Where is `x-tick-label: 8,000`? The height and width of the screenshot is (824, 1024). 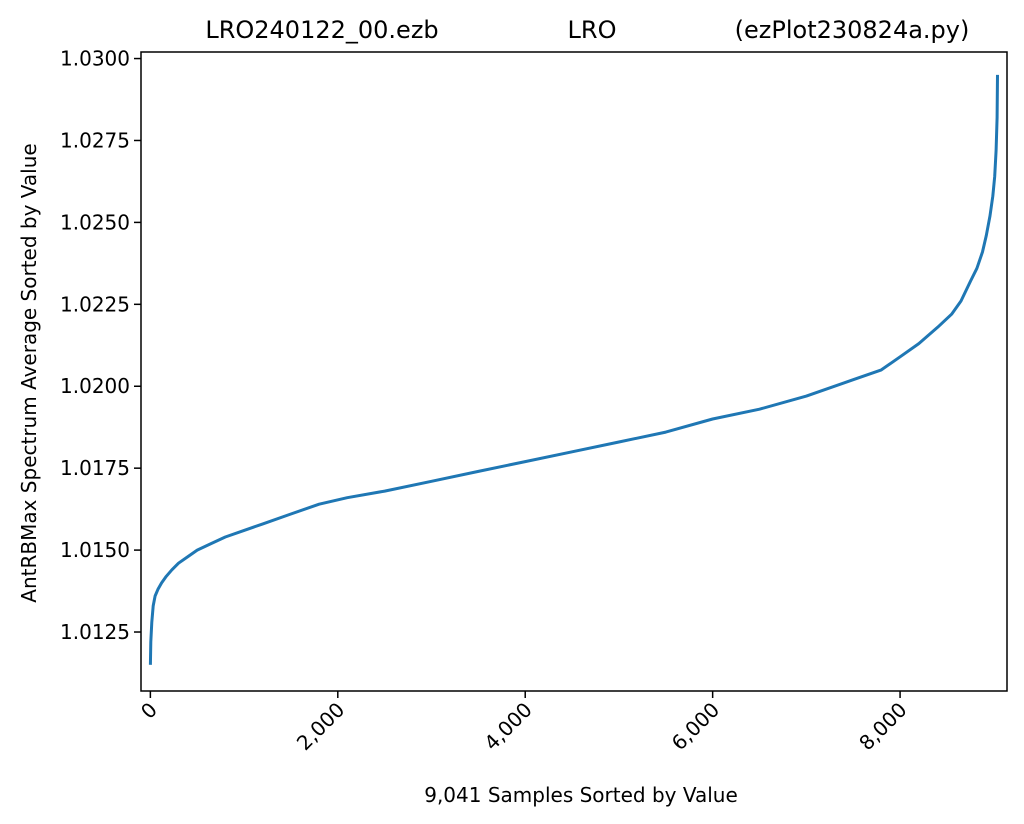 x-tick-label: 8,000 is located at coordinates (882, 726).